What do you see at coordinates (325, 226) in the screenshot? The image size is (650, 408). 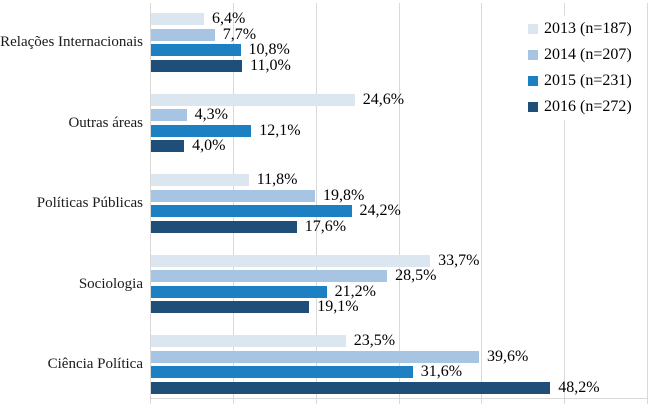 I see `bar-value-label: 17,6%` at bounding box center [325, 226].